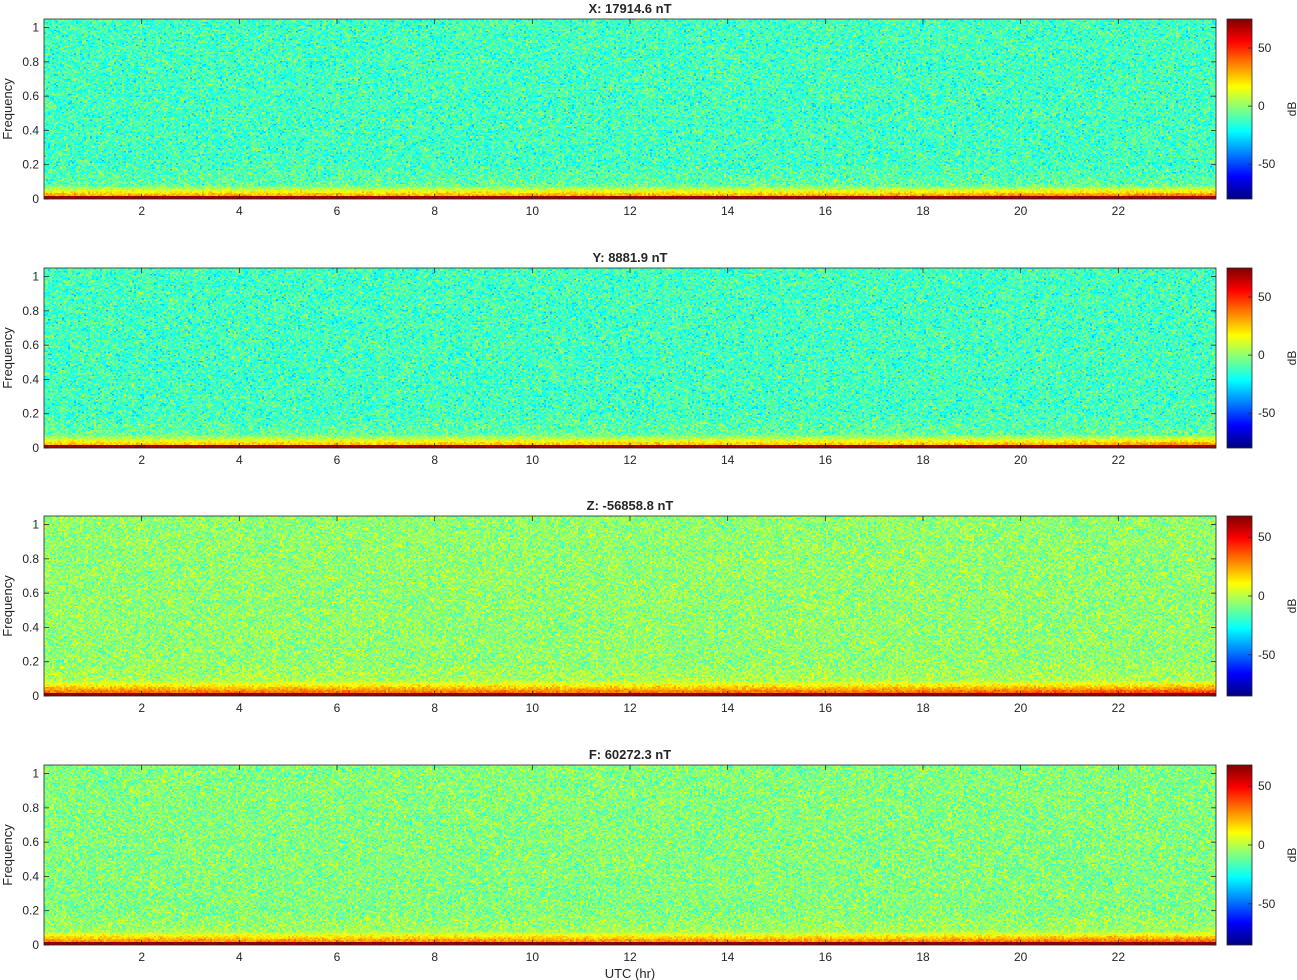  Describe the element at coordinates (629, 8) in the screenshot. I see `subplot-title: X: 17914.6 nT` at that location.